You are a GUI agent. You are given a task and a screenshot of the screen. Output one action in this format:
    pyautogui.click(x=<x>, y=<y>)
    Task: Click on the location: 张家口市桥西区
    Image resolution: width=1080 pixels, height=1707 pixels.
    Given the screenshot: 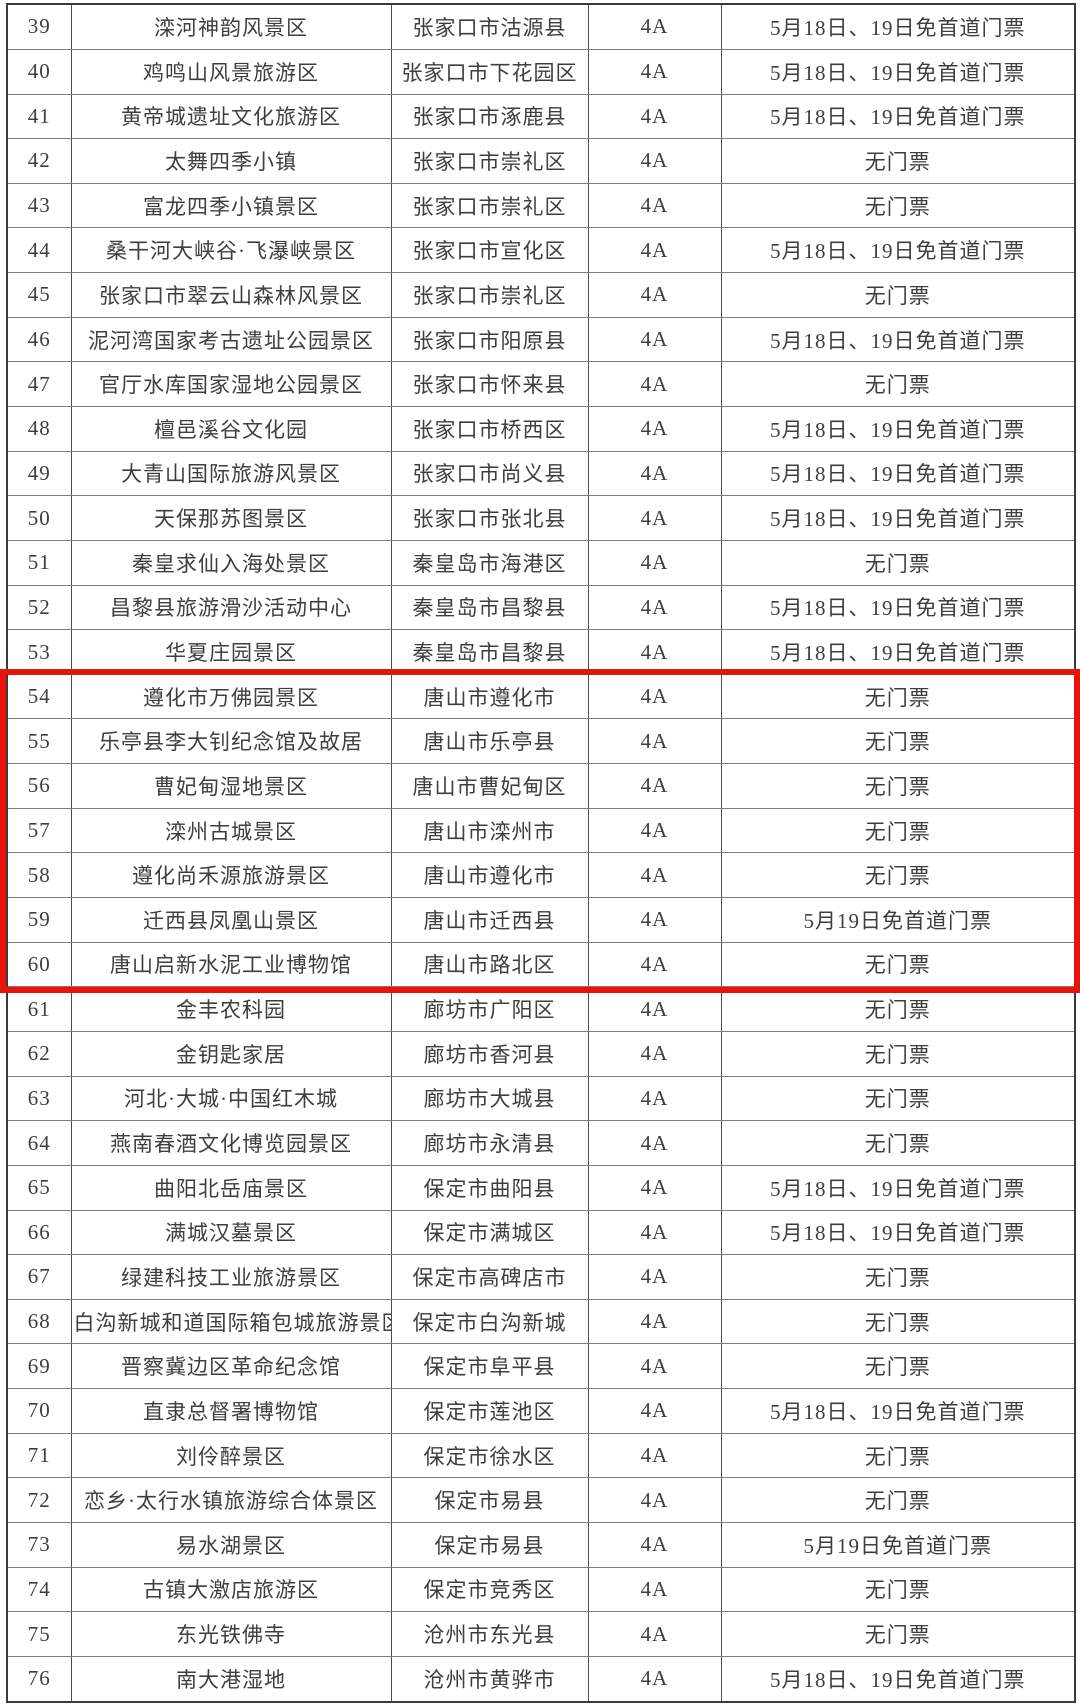 What is the action you would take?
    pyautogui.click(x=489, y=428)
    